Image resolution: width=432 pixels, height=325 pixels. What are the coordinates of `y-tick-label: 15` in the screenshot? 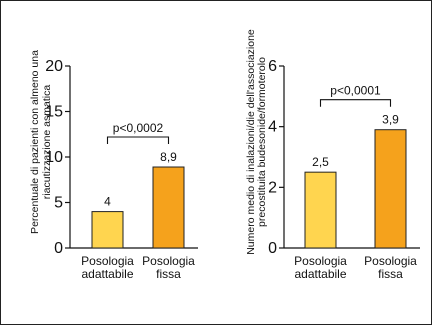 It's located at (54, 112).